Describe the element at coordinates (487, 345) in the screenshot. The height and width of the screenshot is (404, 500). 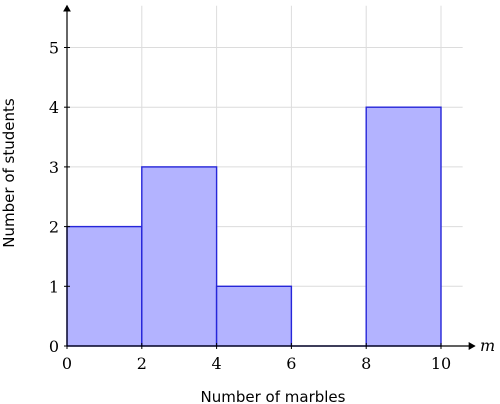
I see `x-axis-variable: m` at that location.